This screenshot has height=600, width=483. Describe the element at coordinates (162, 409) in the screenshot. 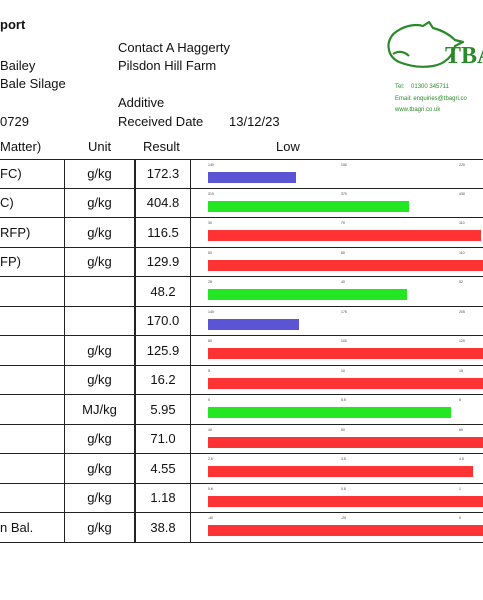

I see `result-cell: 5.95` at that location.